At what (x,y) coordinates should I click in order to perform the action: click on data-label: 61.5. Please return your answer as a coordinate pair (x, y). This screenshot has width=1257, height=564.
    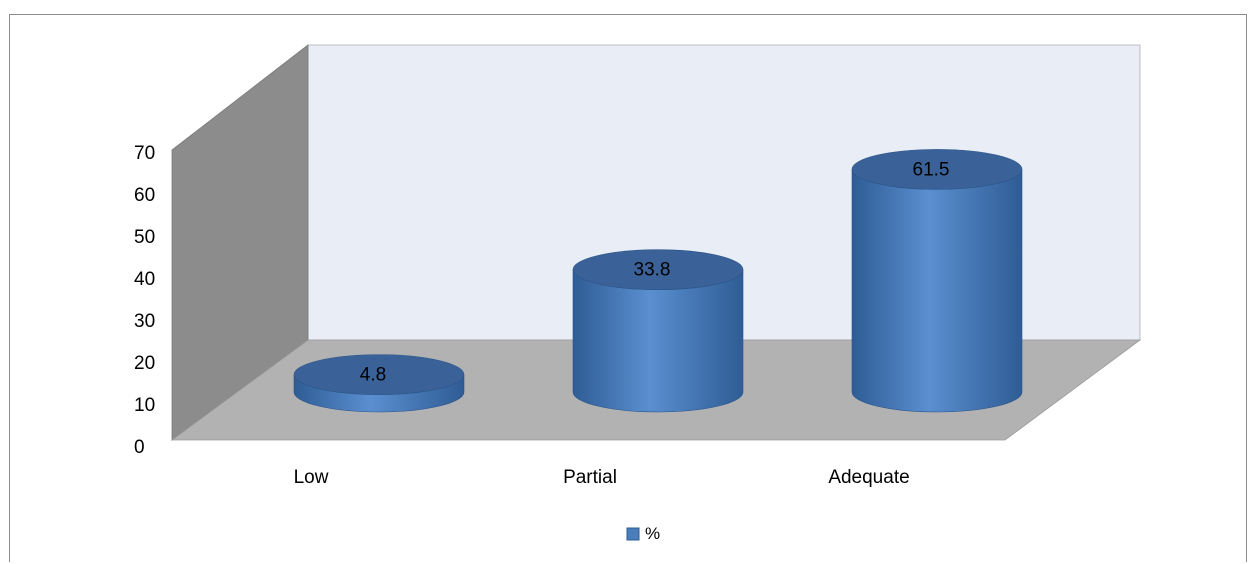
    Looking at the image, I should click on (931, 169).